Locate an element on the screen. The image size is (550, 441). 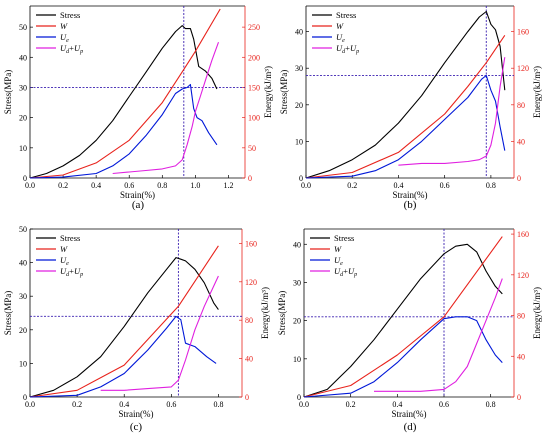
panel-label: (a) is located at coordinates (138, 205).